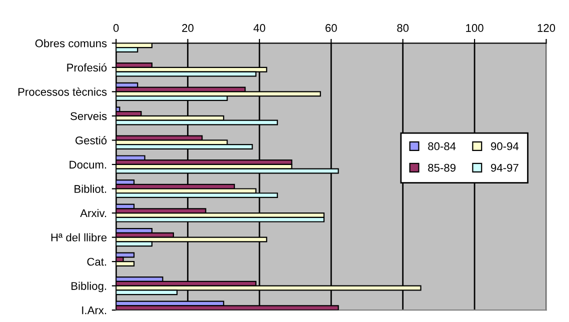  Describe the element at coordinates (94, 310) in the screenshot. I see `y-tick-label: I.Arx.` at that location.